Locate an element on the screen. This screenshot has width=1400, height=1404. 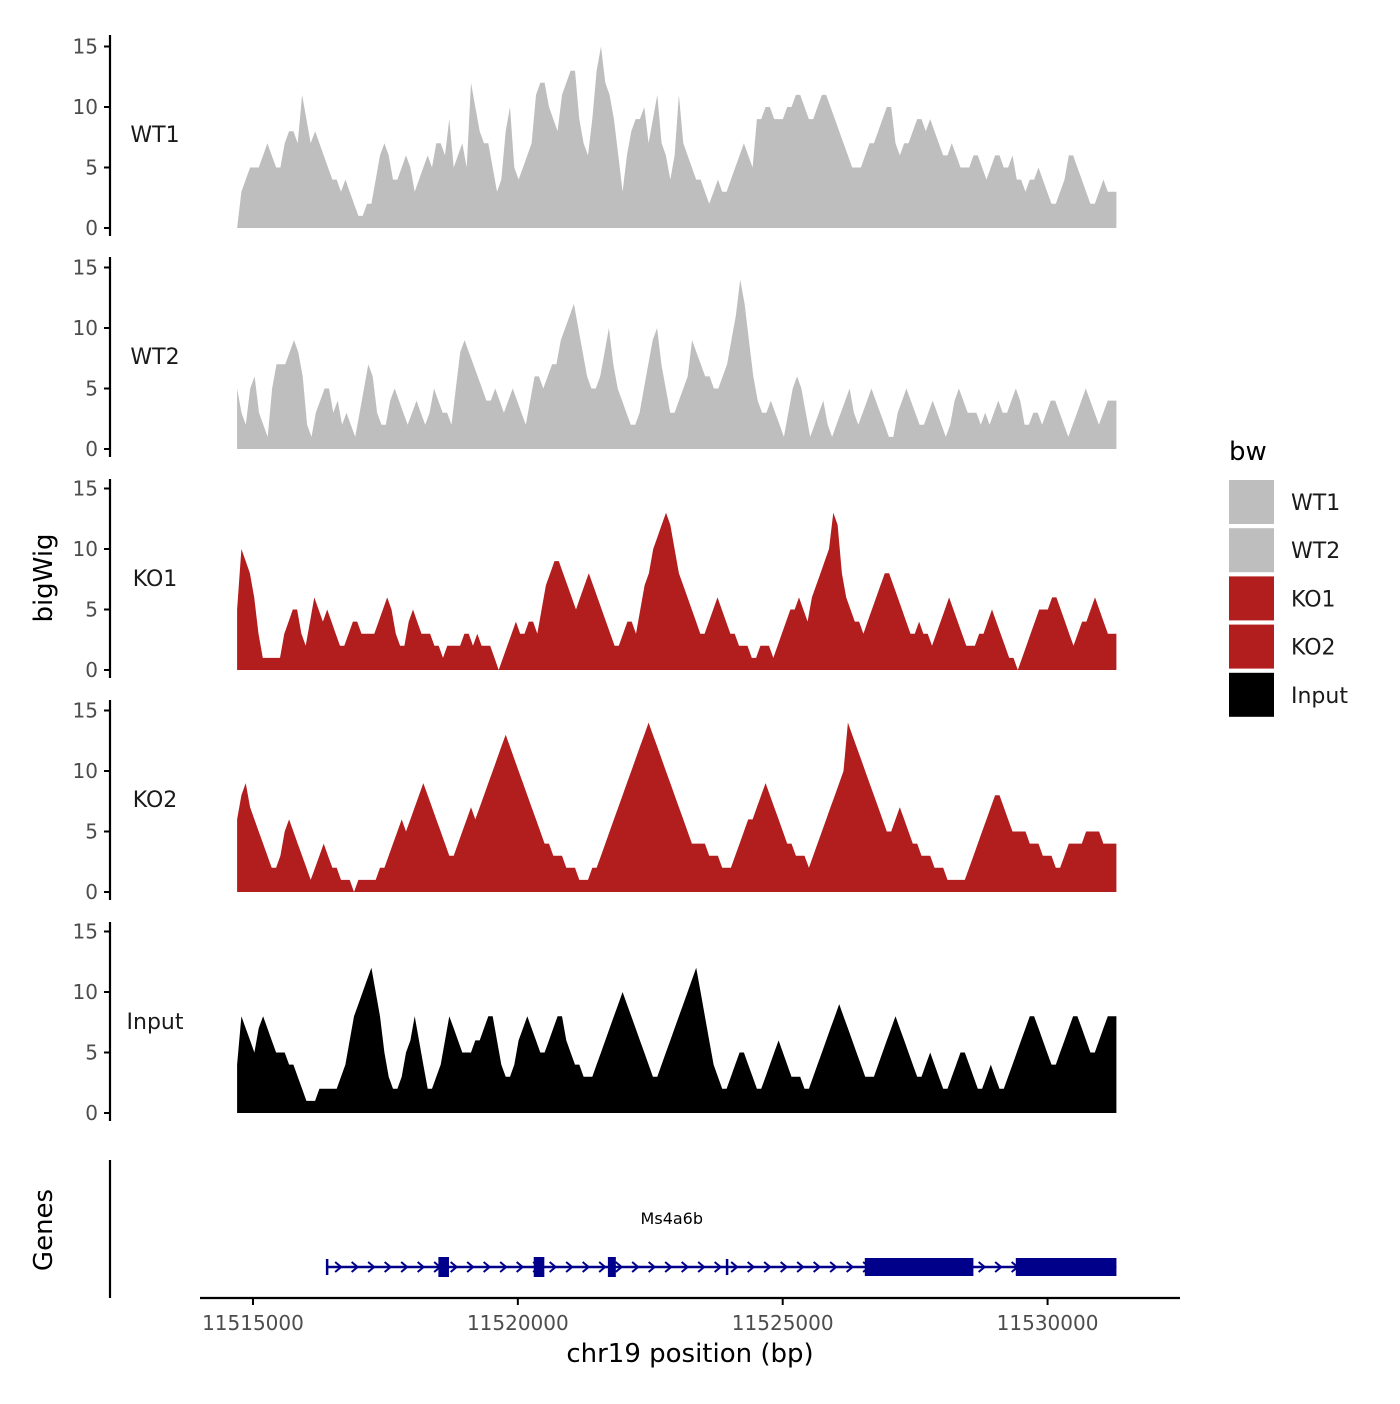
x-tick-label: 11515000 is located at coordinates (253, 1323).